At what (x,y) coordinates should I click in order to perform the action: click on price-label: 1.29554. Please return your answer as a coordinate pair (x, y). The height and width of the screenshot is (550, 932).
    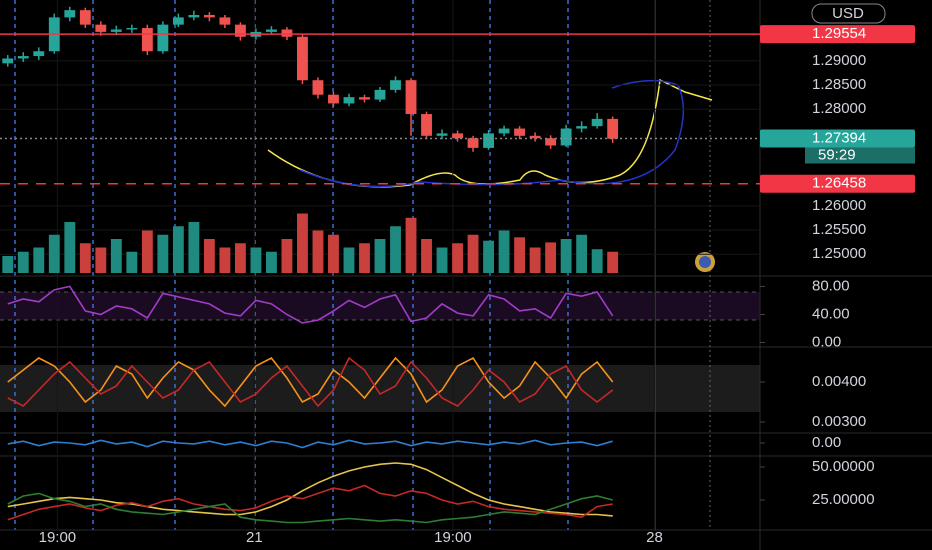
    Looking at the image, I should click on (839, 33).